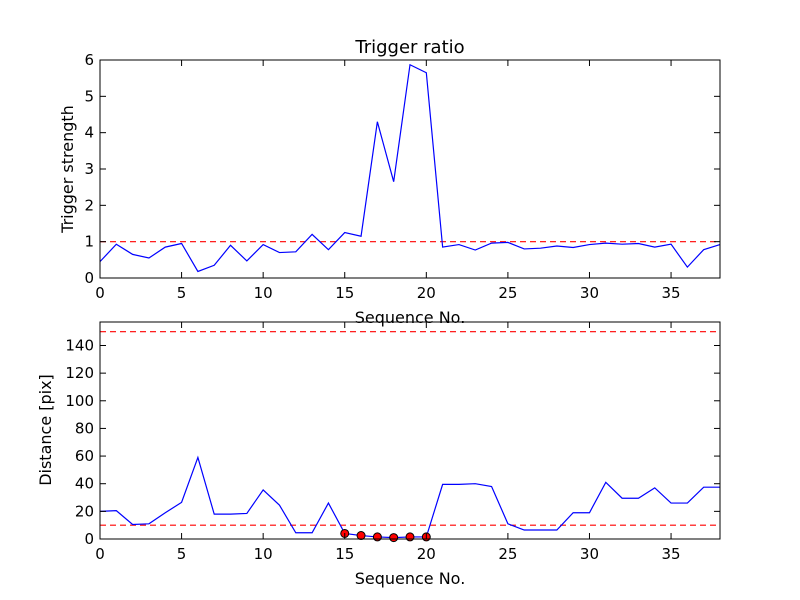 The image size is (800, 600). I want to click on y-tick-label: 120, so click(79, 373).